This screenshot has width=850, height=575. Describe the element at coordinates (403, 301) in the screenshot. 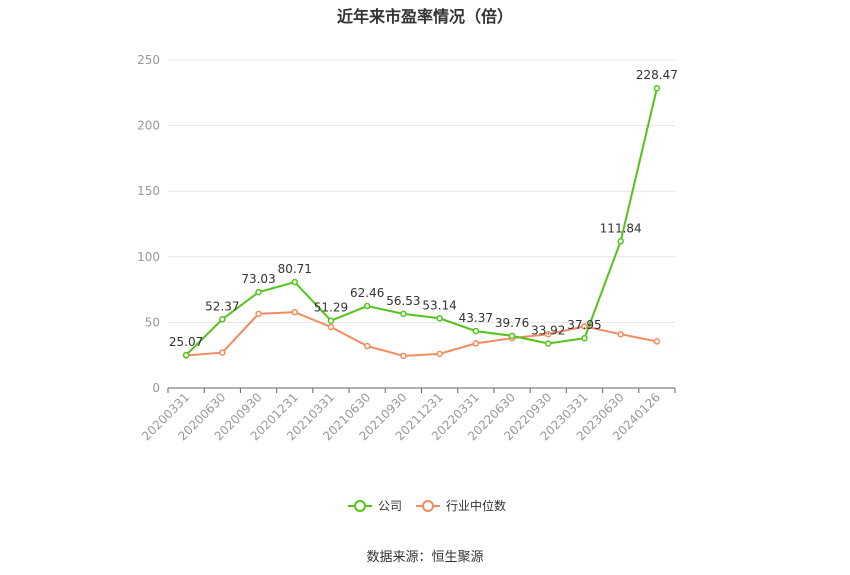

I see `data-label: 56.53` at that location.